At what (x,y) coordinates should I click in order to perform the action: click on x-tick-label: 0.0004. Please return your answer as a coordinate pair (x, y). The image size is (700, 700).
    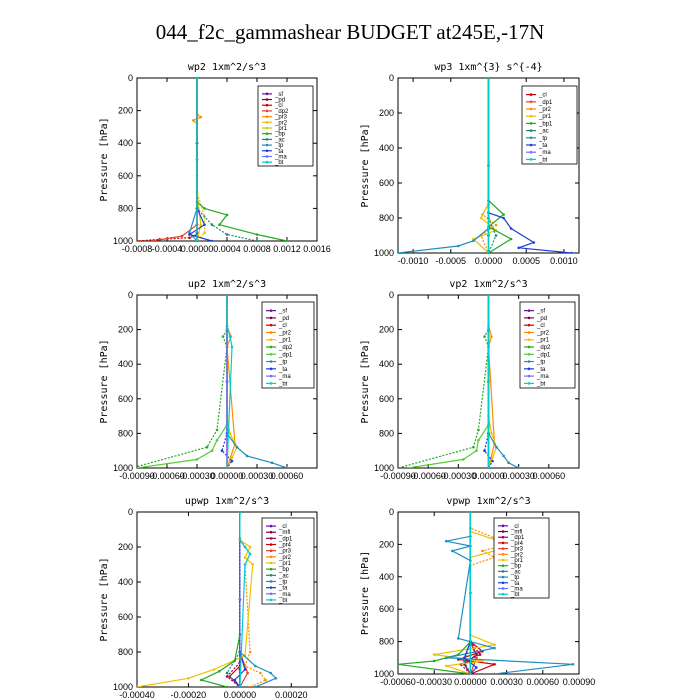
    Looking at the image, I should click on (227, 249).